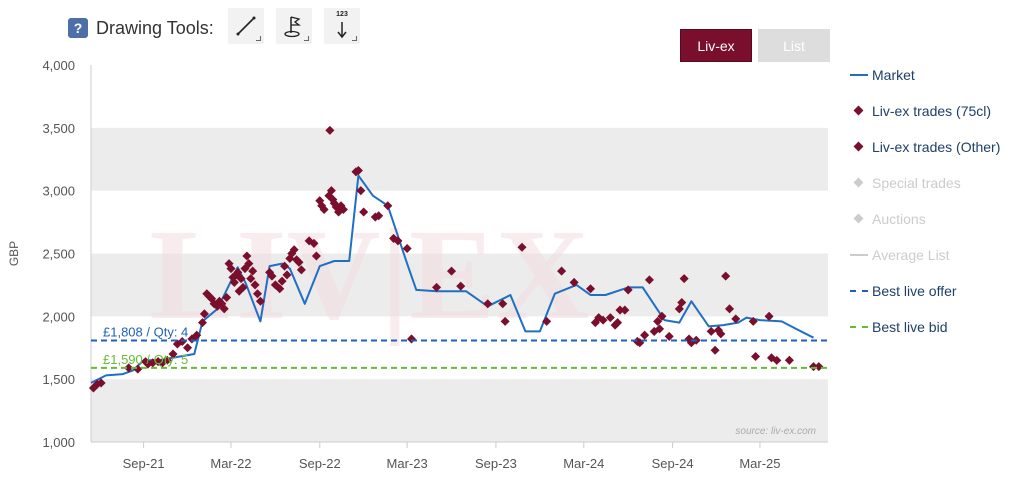  I want to click on line-draw-button, so click(246, 26).